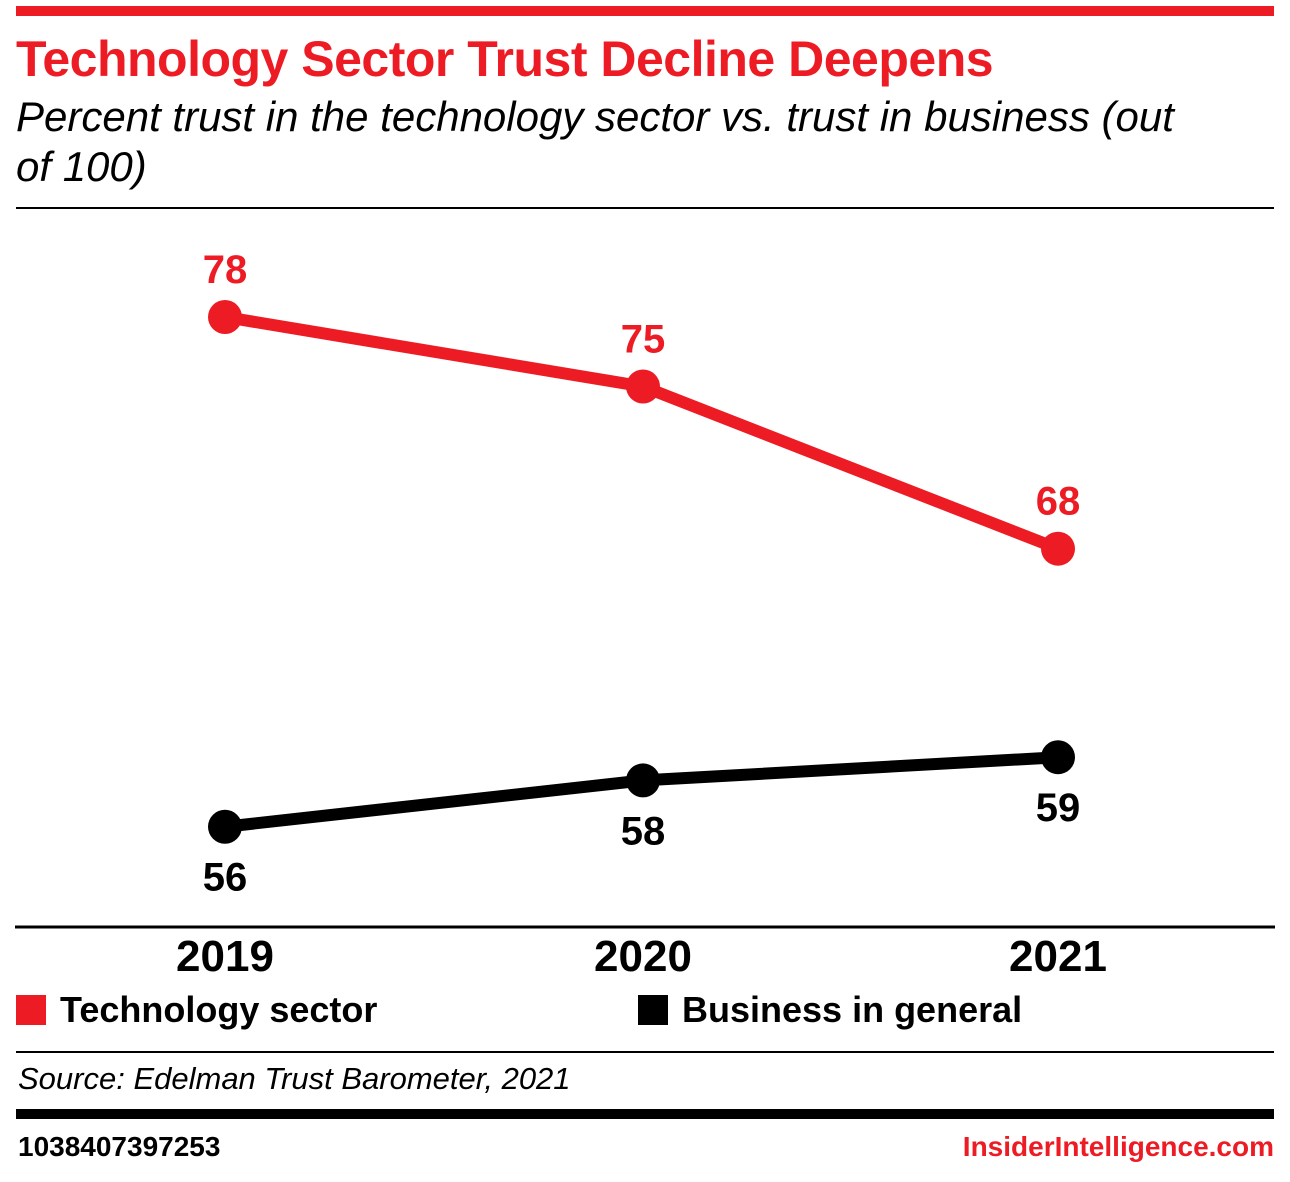  Describe the element at coordinates (645, 1114) in the screenshot. I see `bottom-accent-bar` at that location.